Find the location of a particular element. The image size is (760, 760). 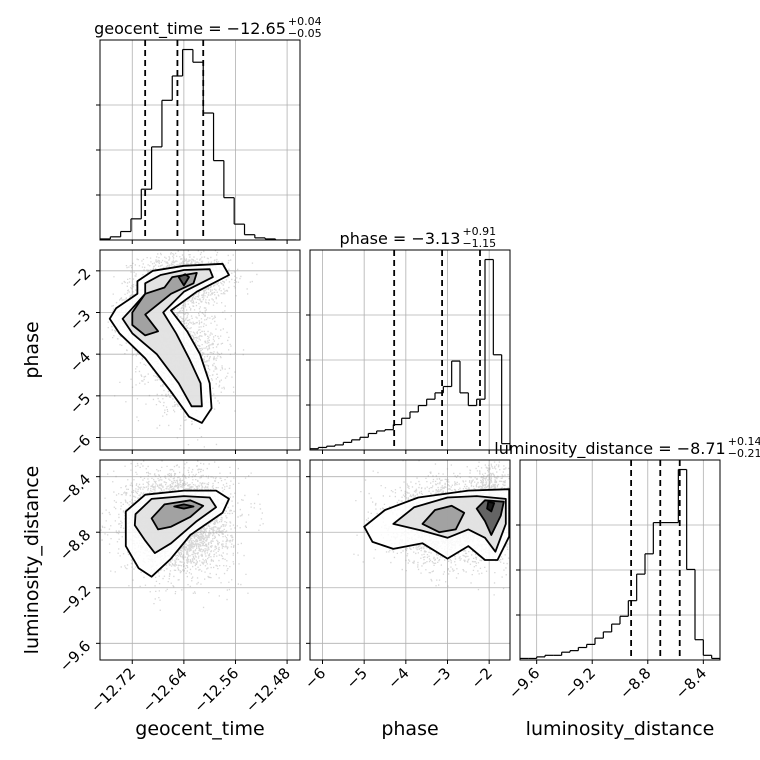

x-tick-label-luminosity-distance: −8.8 is located at coordinates (635, 683).